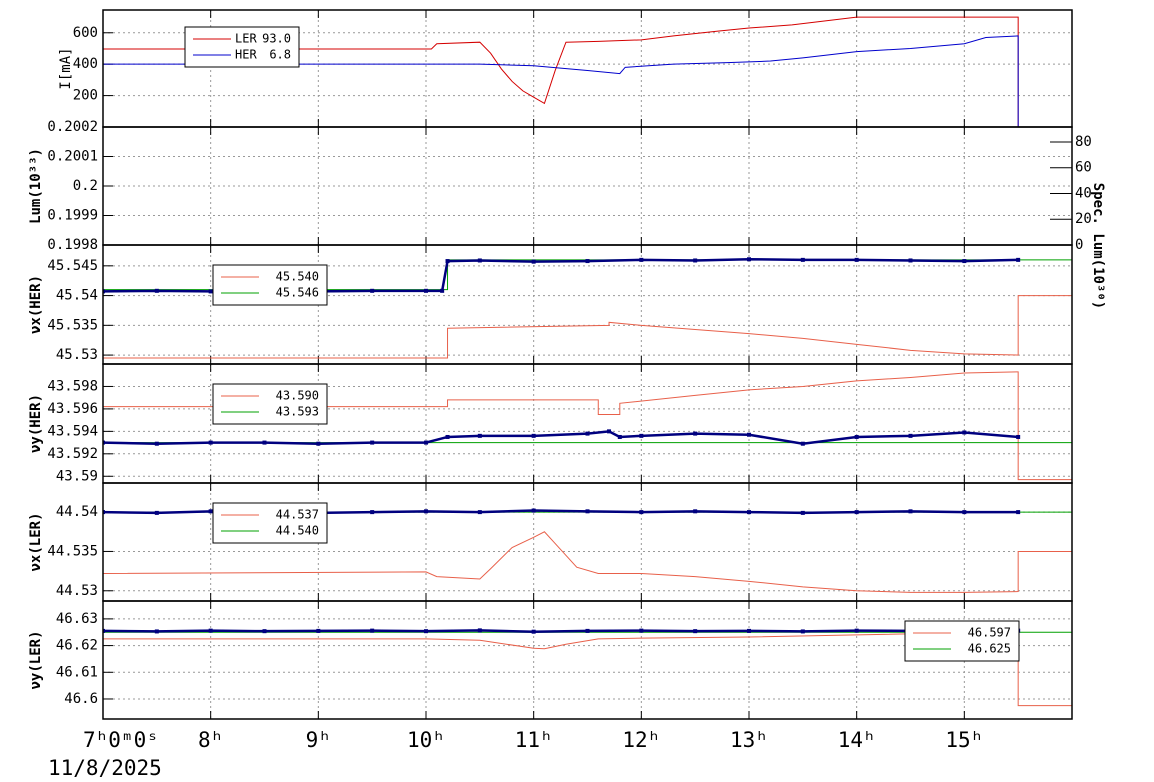 The height and width of the screenshot is (782, 1154). Describe the element at coordinates (749, 740) in the screenshot. I see `x-tick-label: 13ʰ` at that location.